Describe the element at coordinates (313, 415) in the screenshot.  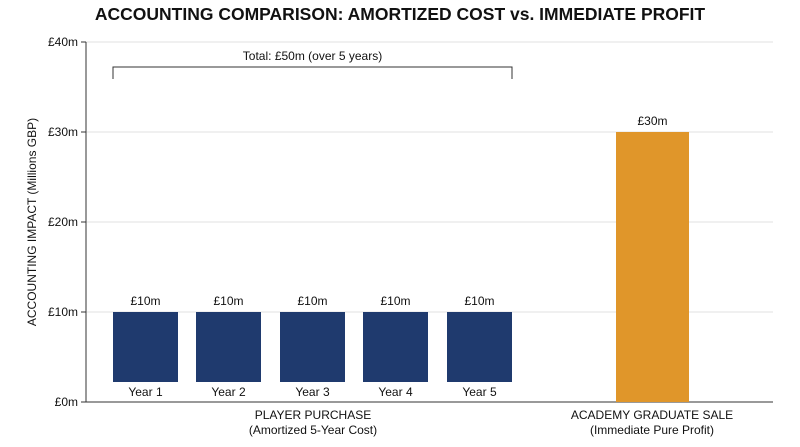
I see `x-category-label: PLAYER PURCHASE` at that location.